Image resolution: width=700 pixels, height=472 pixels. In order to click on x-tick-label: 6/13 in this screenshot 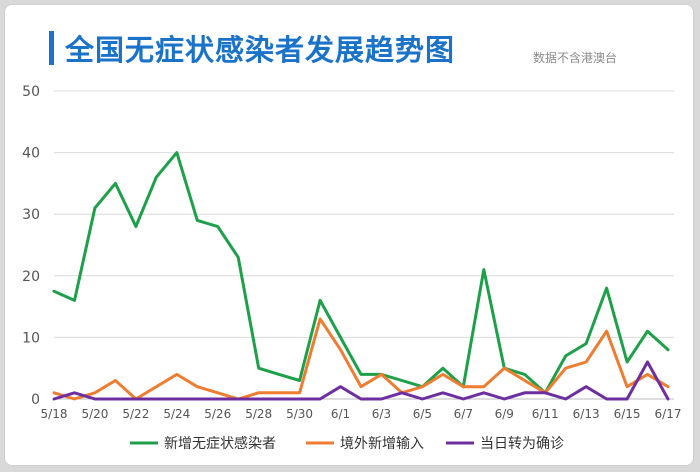, I will do `click(586, 414)`.